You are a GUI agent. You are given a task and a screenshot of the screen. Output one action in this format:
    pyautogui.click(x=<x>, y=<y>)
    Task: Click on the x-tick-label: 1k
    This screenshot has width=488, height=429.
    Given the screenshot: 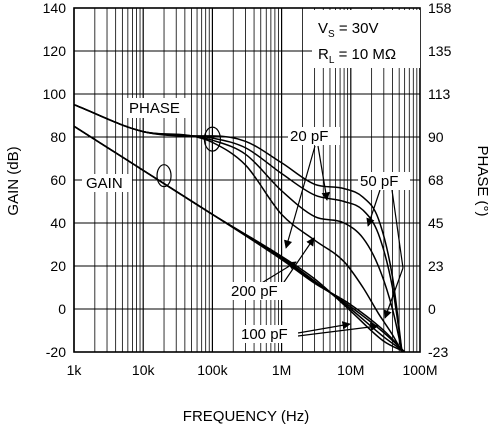 What is the action you would take?
    pyautogui.click(x=75, y=370)
    